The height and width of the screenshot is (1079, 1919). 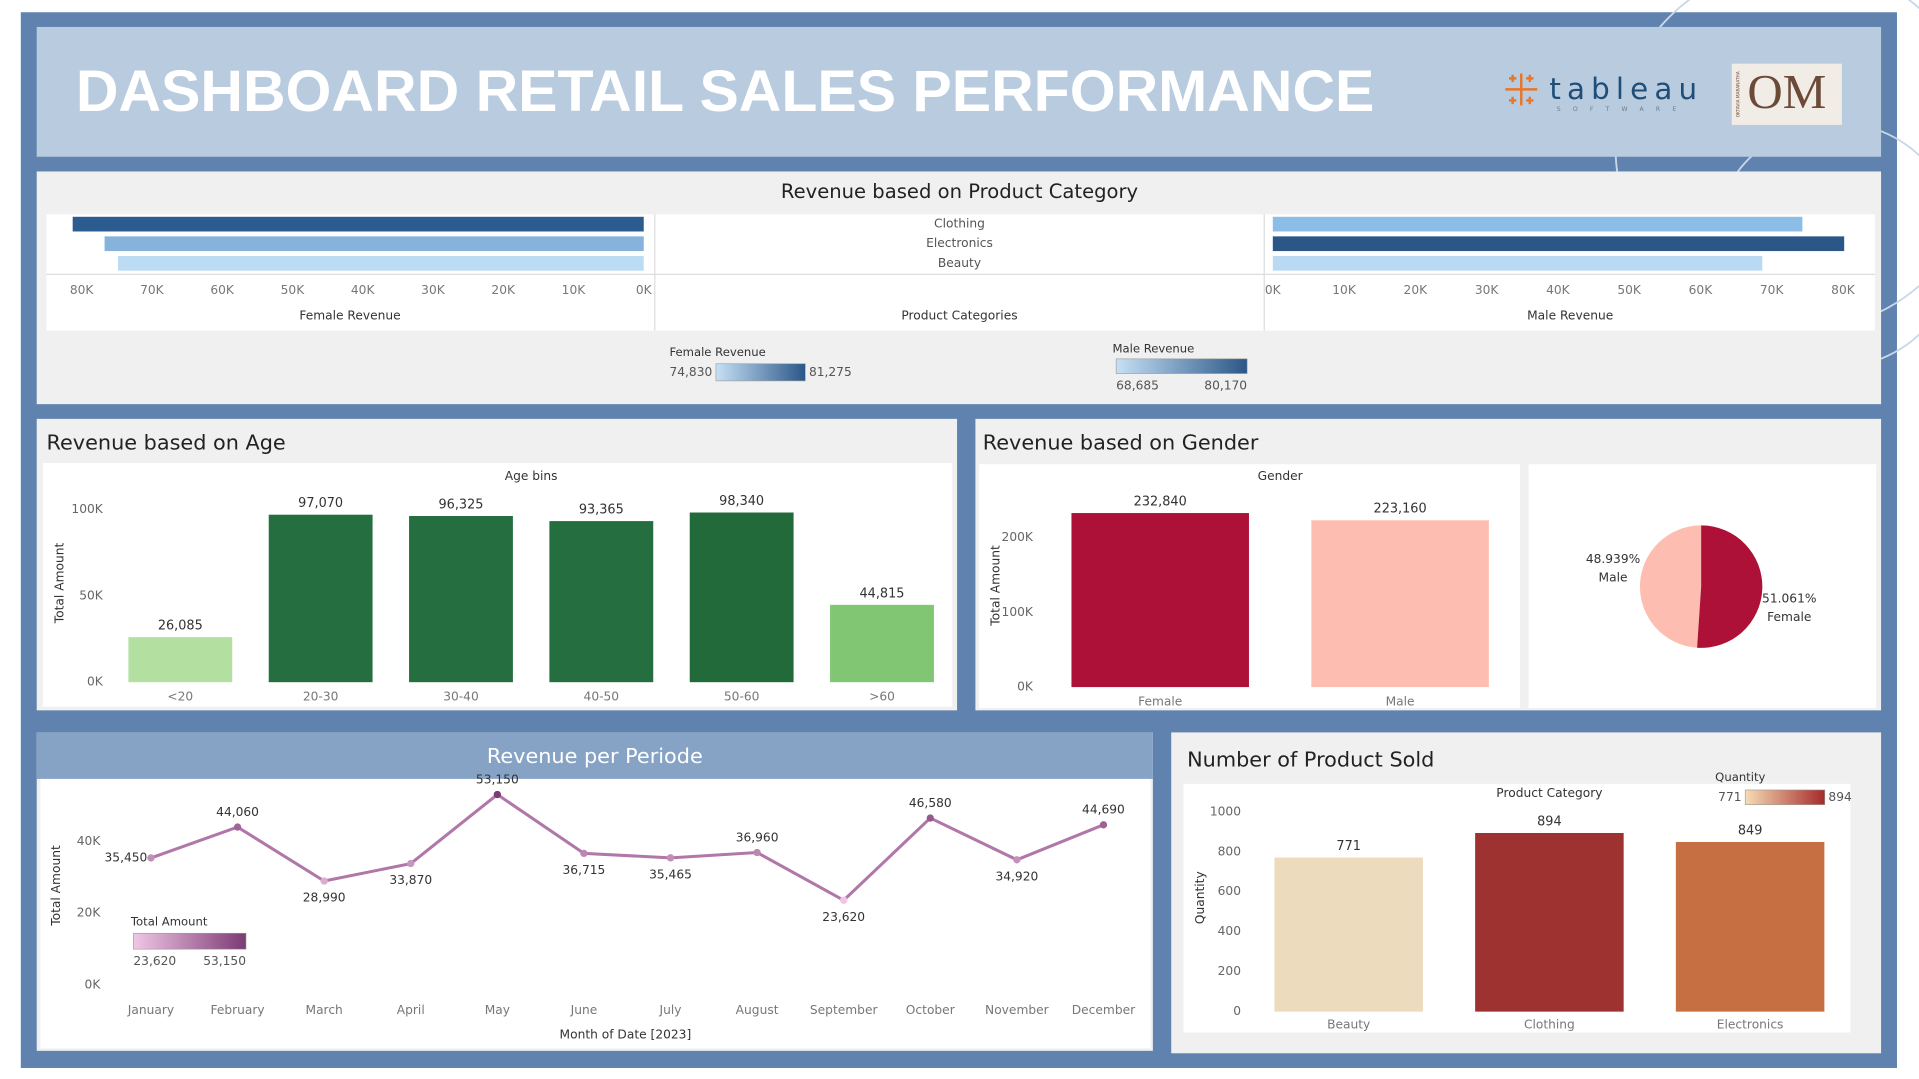 I want to click on legend-max: 80,170, so click(x=1225, y=385).